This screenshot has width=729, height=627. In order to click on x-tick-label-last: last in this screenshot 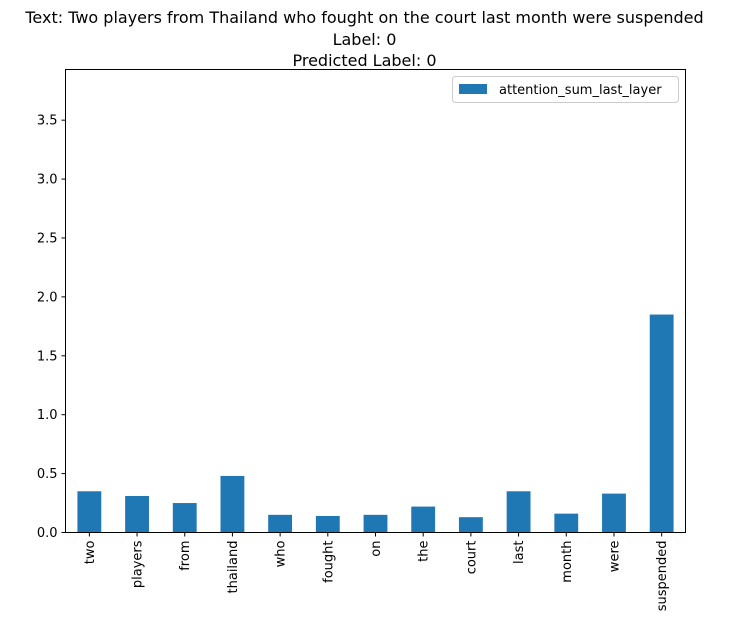, I will do `click(519, 552)`.